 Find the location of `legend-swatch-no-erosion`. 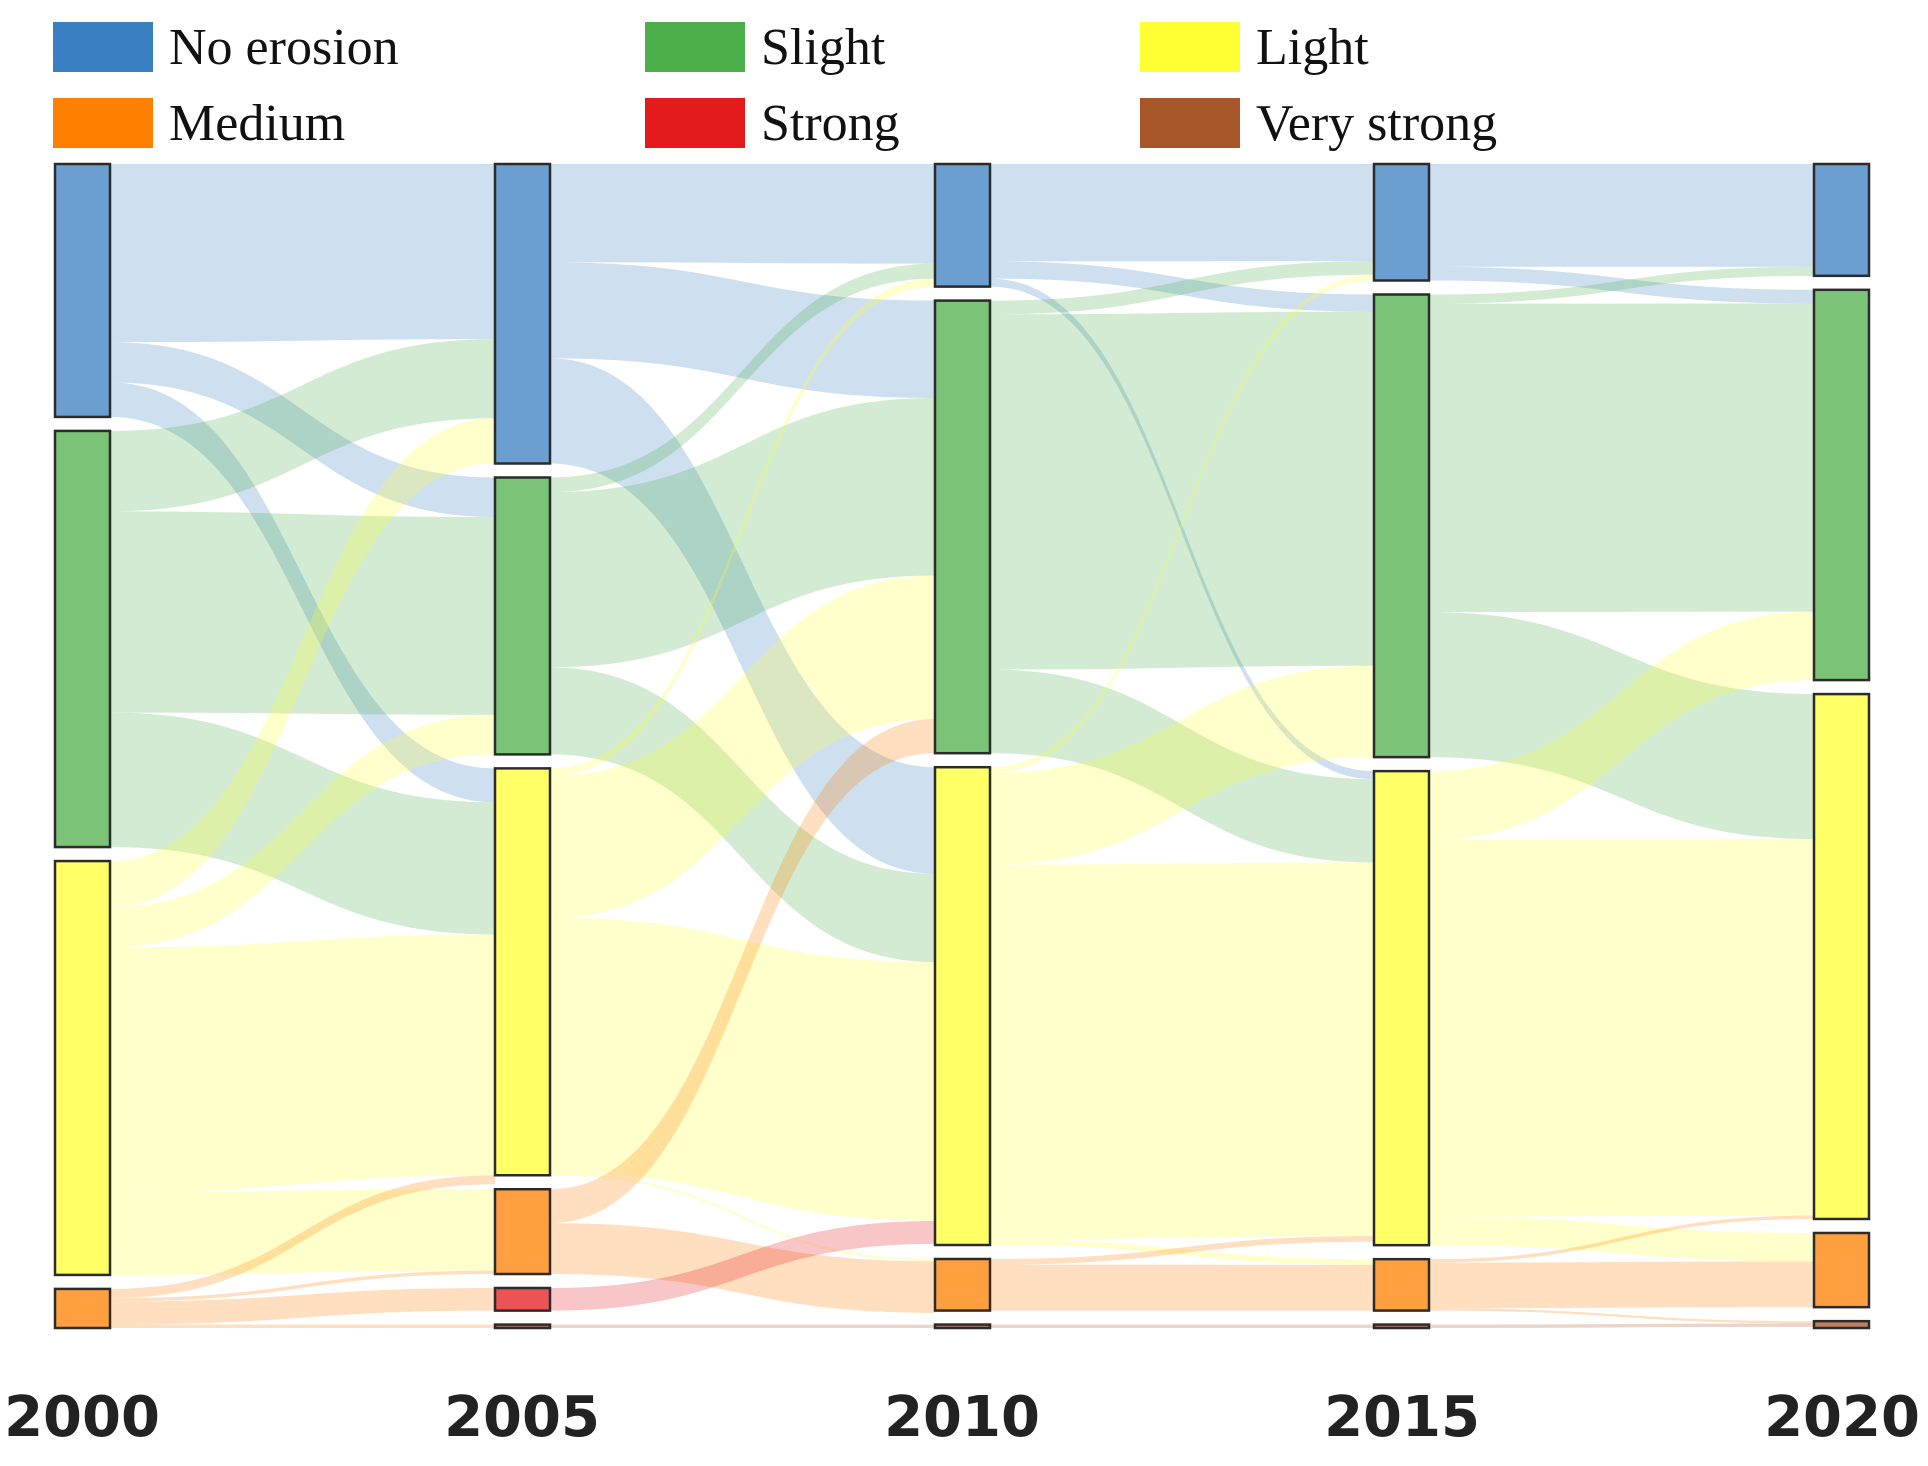

legend-swatch-no-erosion is located at coordinates (103, 47).